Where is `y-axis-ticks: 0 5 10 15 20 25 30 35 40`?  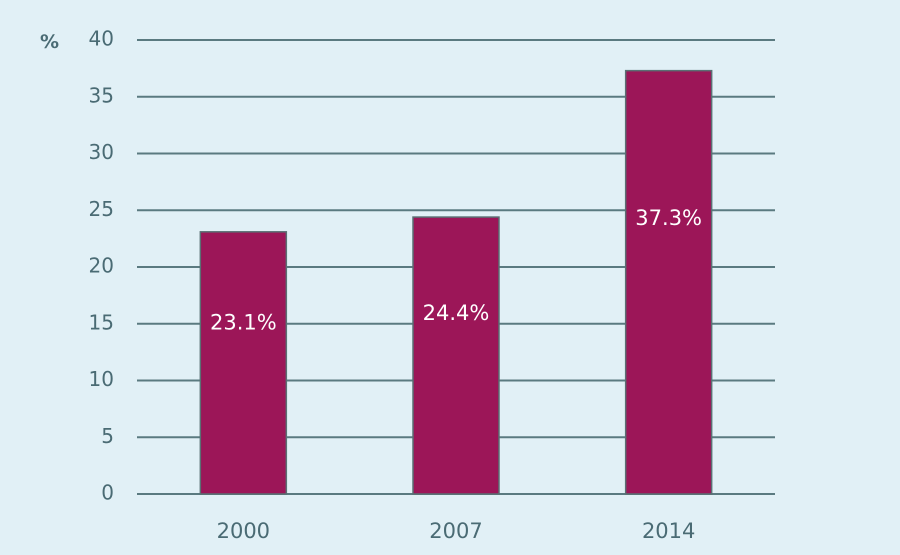 y-axis-ticks: 0 5 10 15 20 25 30 35 40 is located at coordinates (101, 266).